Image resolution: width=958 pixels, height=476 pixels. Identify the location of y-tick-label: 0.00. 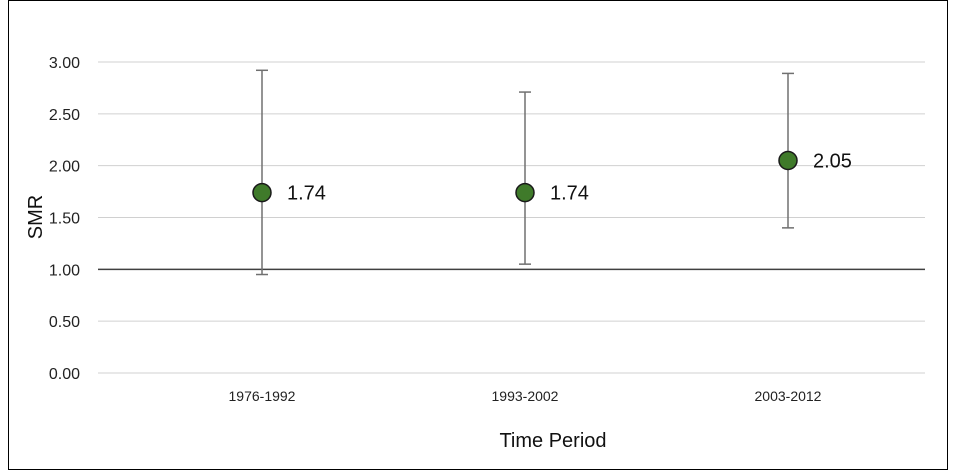
(64, 374).